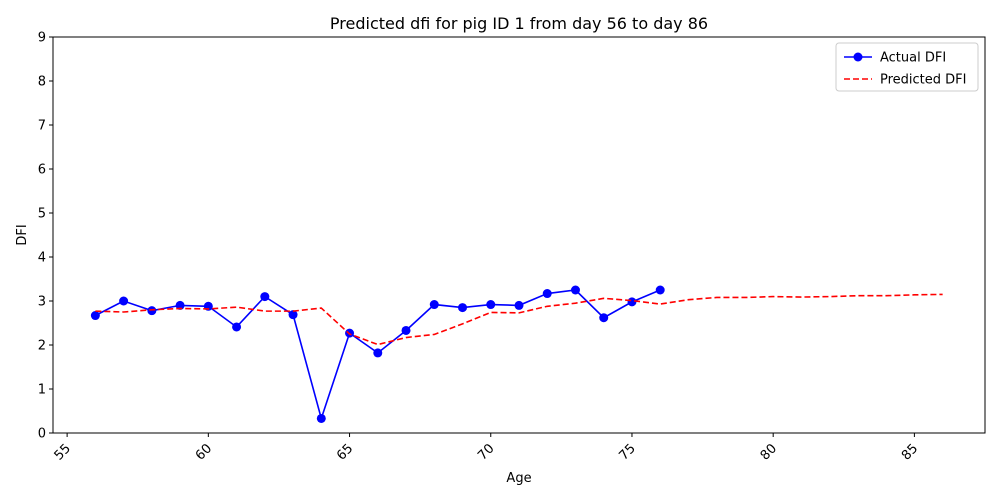 This screenshot has width=1000, height=500. Describe the element at coordinates (22, 234) in the screenshot. I see `y-axis-title: DFI` at that location.